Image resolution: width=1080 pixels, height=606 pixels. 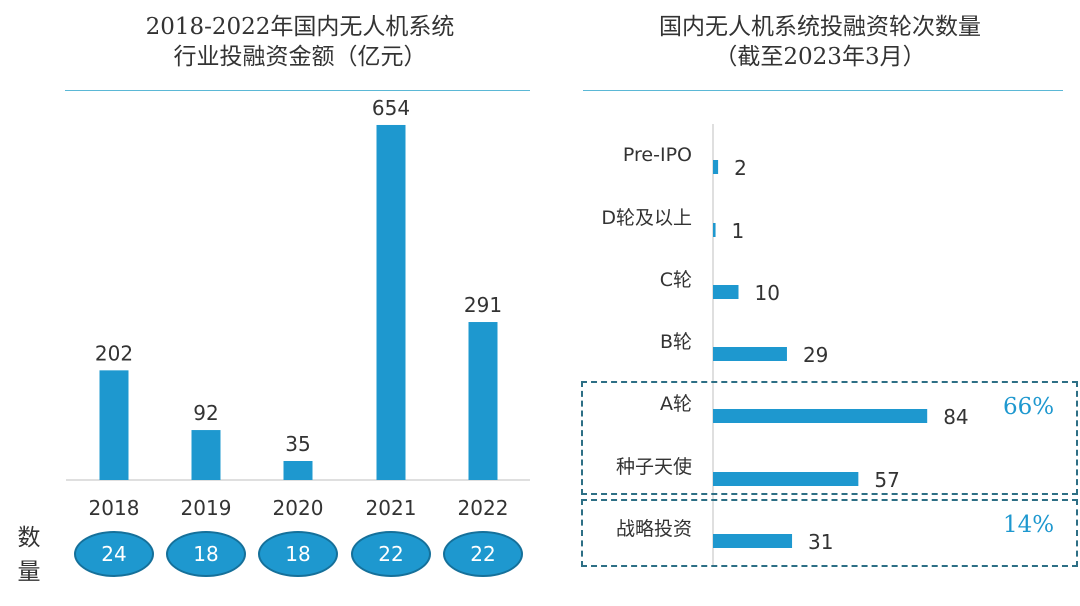 I want to click on count-pill-2018: 24, so click(x=114, y=554).